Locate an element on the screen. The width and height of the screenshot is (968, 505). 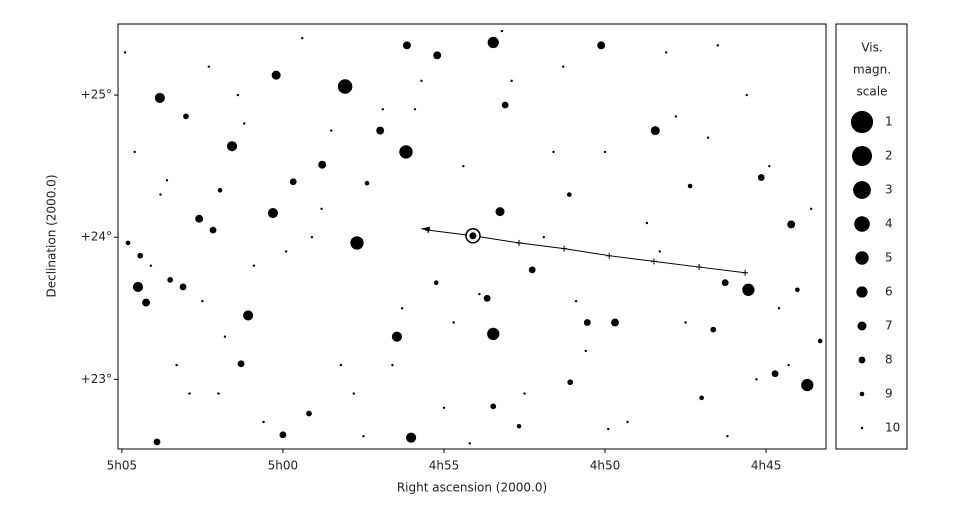
legend-title: Vis. is located at coordinates (871, 48).